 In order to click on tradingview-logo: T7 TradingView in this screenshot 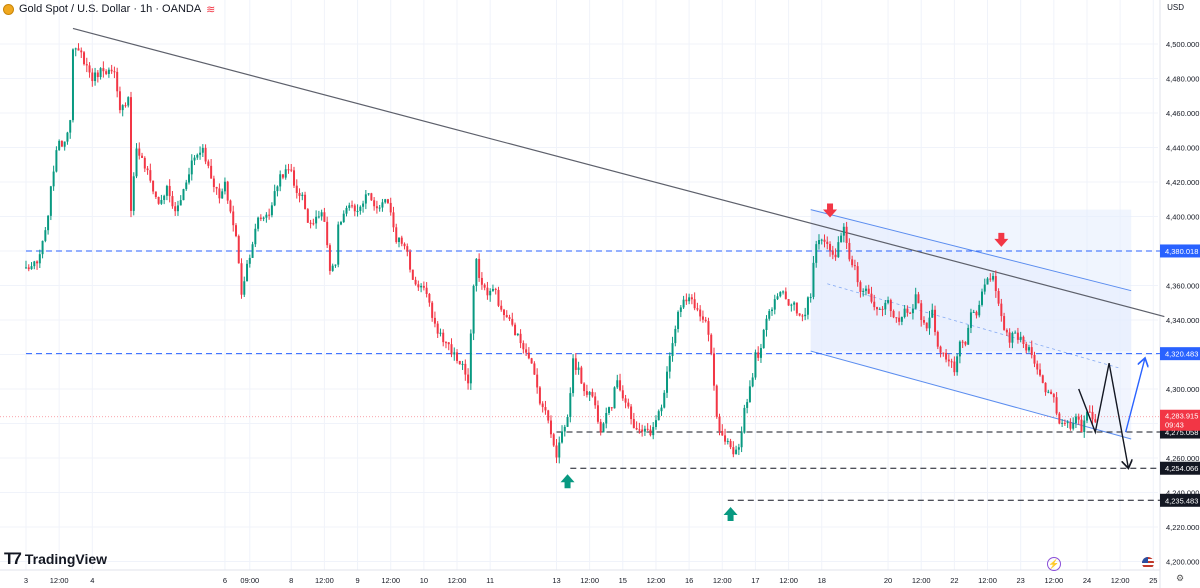, I will do `click(55, 559)`.